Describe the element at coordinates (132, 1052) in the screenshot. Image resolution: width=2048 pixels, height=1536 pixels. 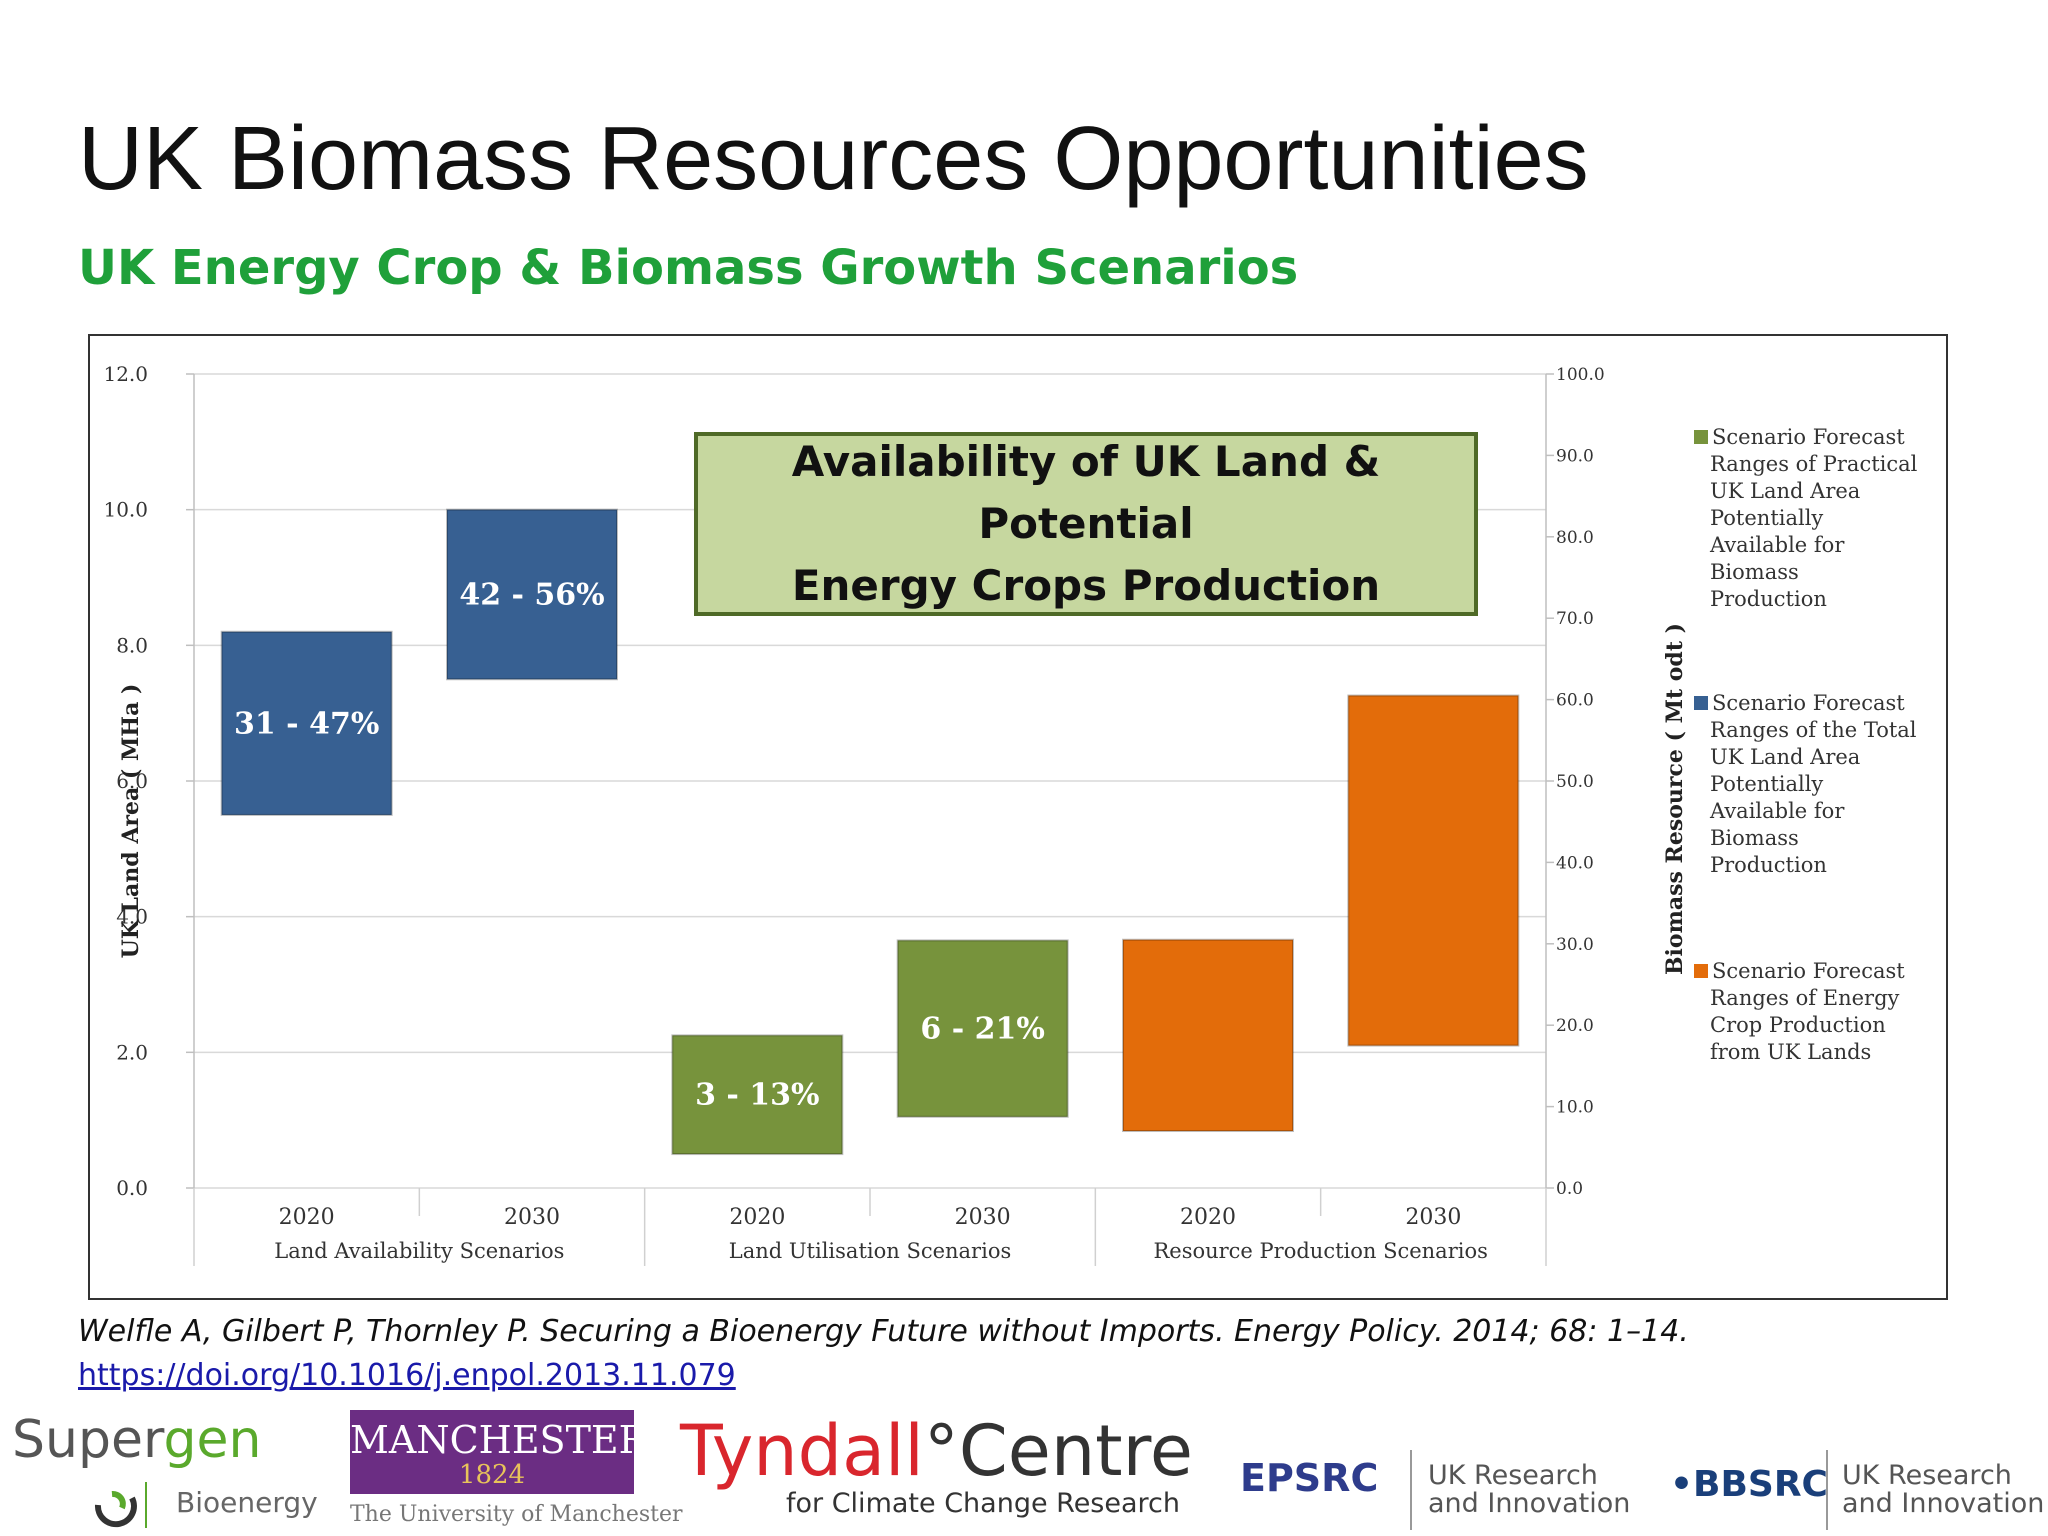
I see `y-tick-label: 2.0` at that location.